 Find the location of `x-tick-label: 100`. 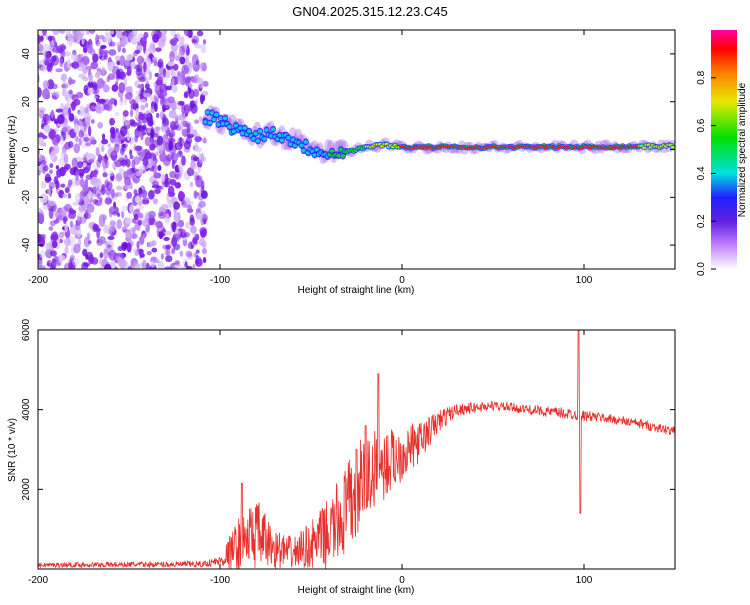

x-tick-label: 100 is located at coordinates (584, 580).